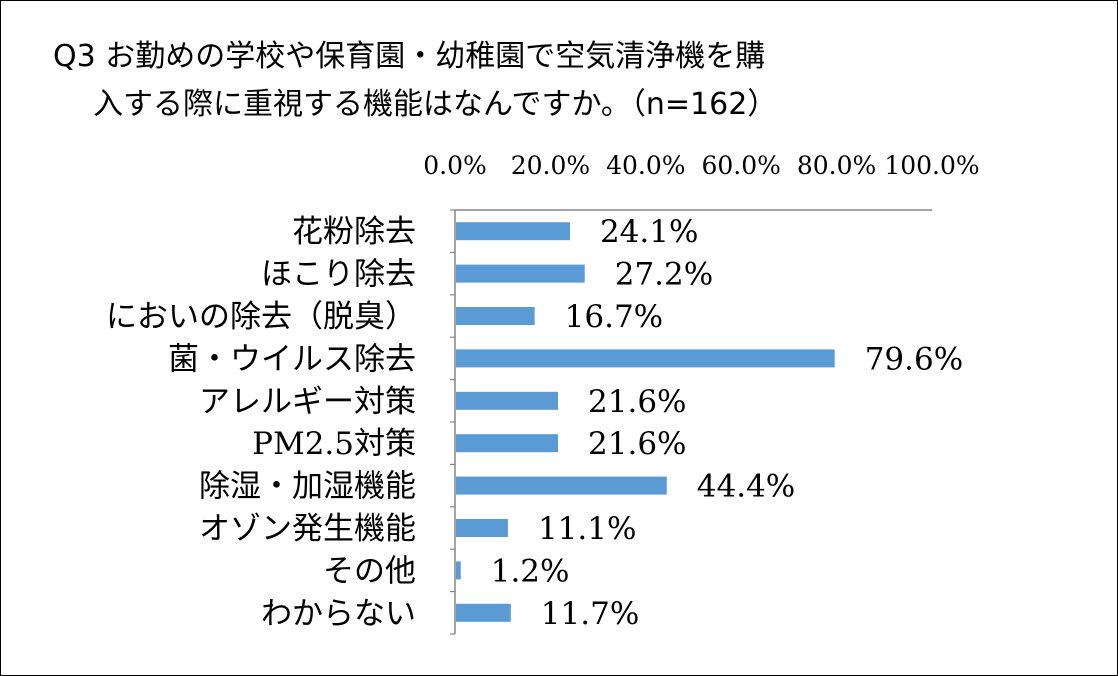 The height and width of the screenshot is (676, 1118). I want to click on category-label: 花粉除去, so click(354, 232).